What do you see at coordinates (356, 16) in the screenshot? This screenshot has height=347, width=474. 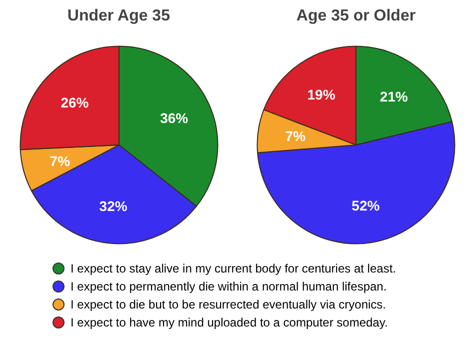 I see `chart-title: Age 35 or Older` at bounding box center [356, 16].